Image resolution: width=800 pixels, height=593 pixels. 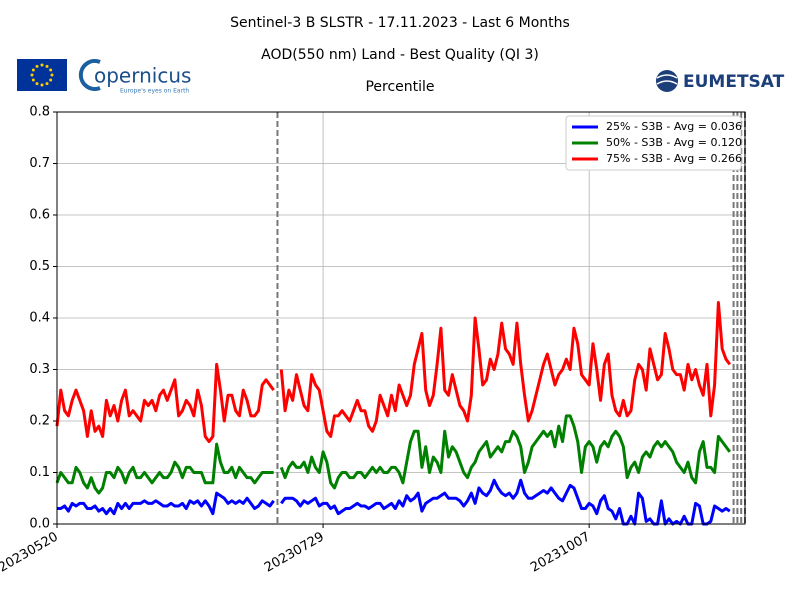 I want to click on y-tick-label: 0.2, so click(x=39, y=421).